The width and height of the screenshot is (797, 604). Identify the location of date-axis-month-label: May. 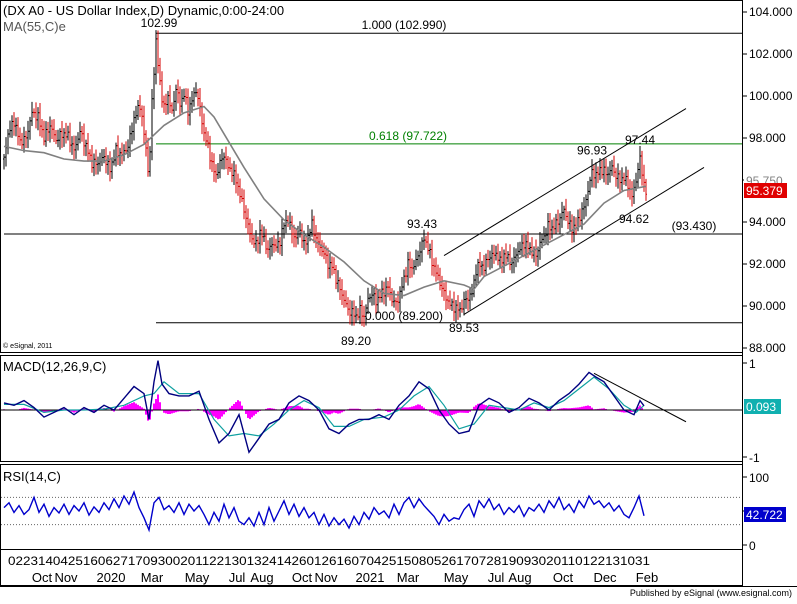
(456, 577).